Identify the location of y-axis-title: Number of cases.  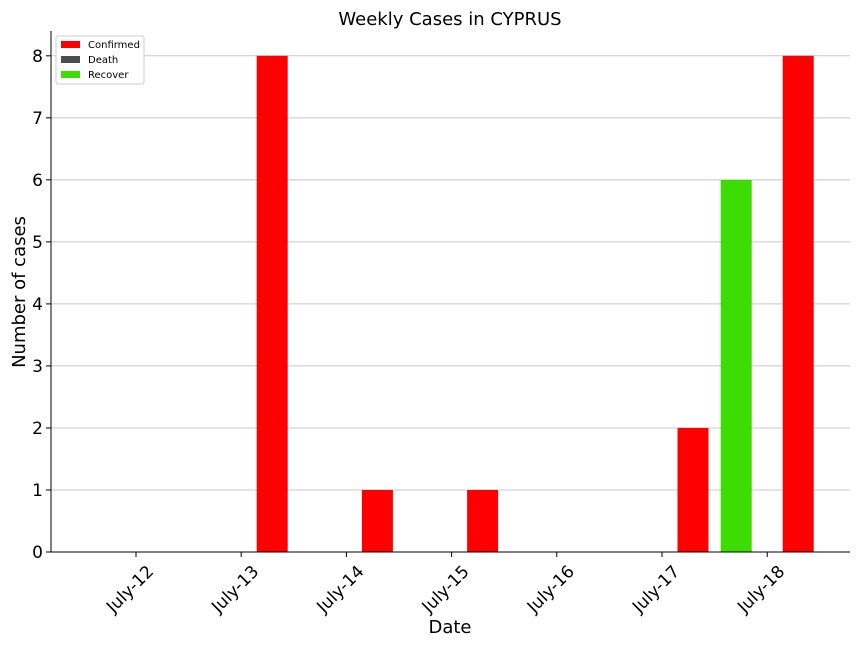
(19, 292).